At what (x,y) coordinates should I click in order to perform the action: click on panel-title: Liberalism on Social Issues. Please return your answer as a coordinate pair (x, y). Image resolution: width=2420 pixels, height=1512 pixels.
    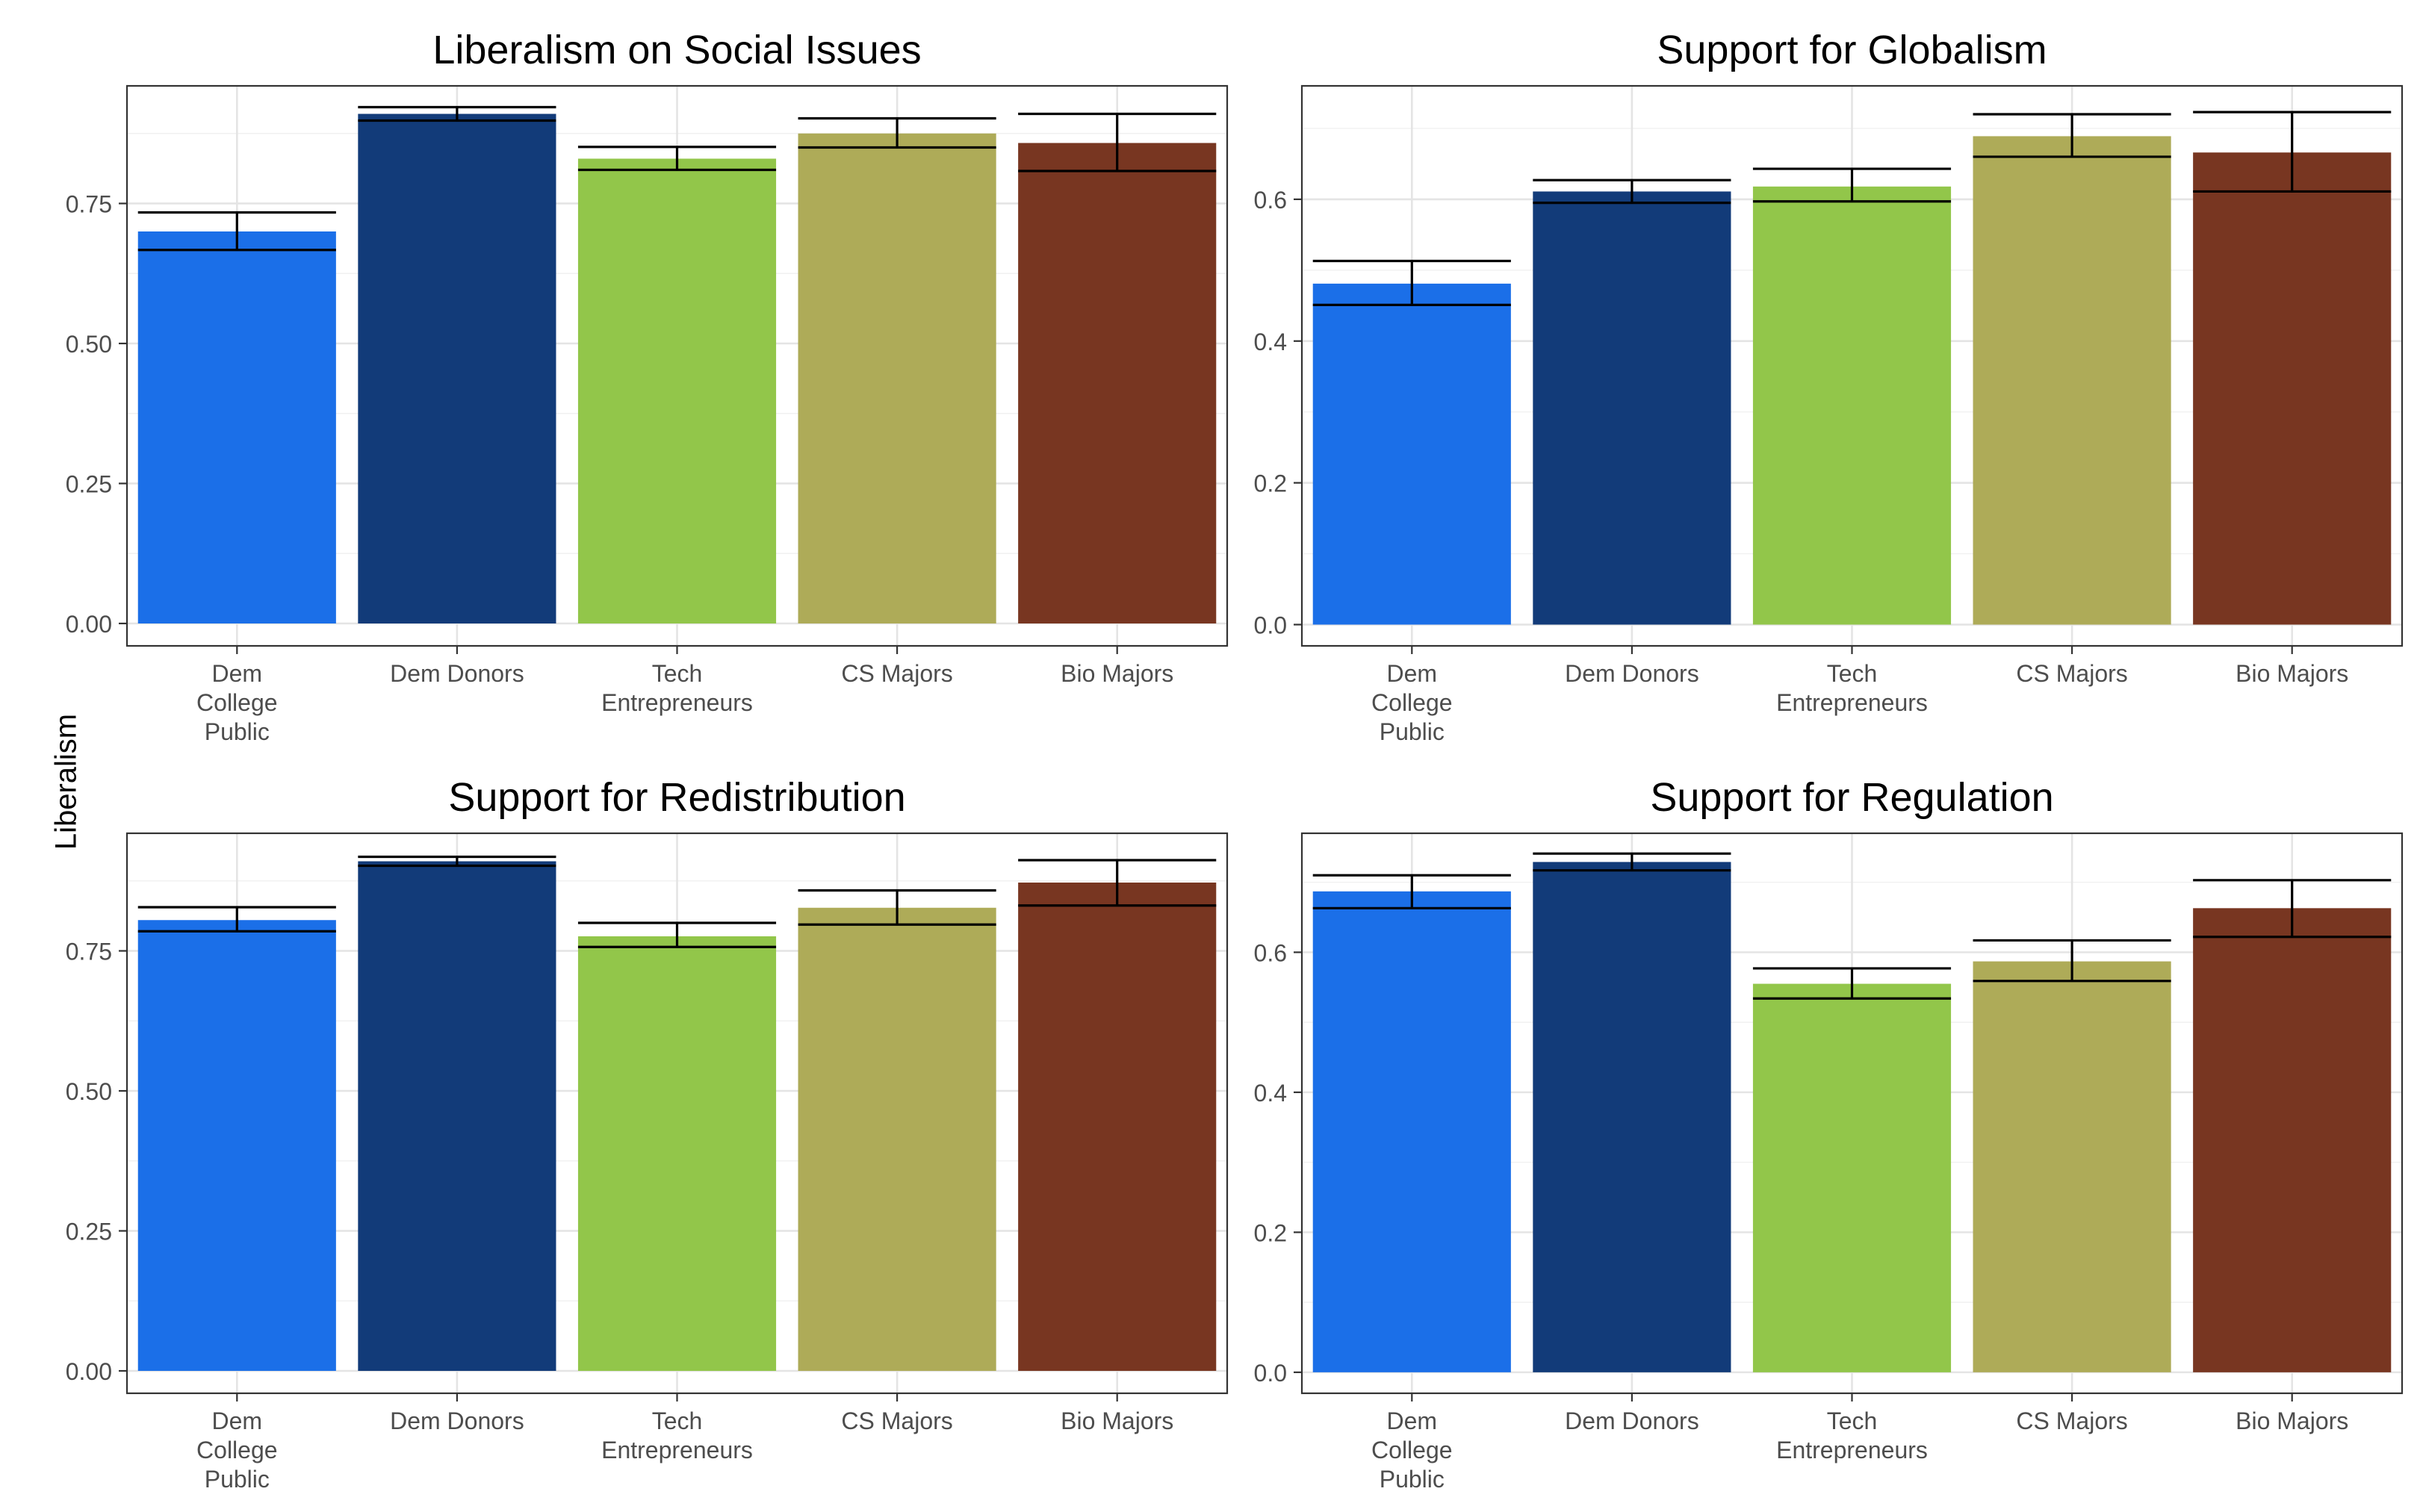
    Looking at the image, I should click on (676, 50).